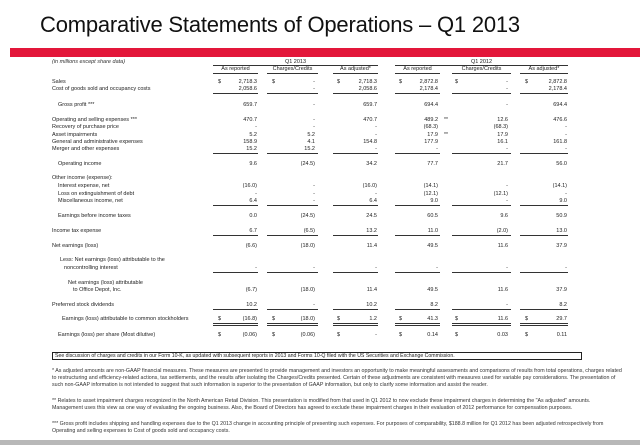 This screenshot has height=445, width=640. I want to click on cell-value: 11.0, so click(432, 231).